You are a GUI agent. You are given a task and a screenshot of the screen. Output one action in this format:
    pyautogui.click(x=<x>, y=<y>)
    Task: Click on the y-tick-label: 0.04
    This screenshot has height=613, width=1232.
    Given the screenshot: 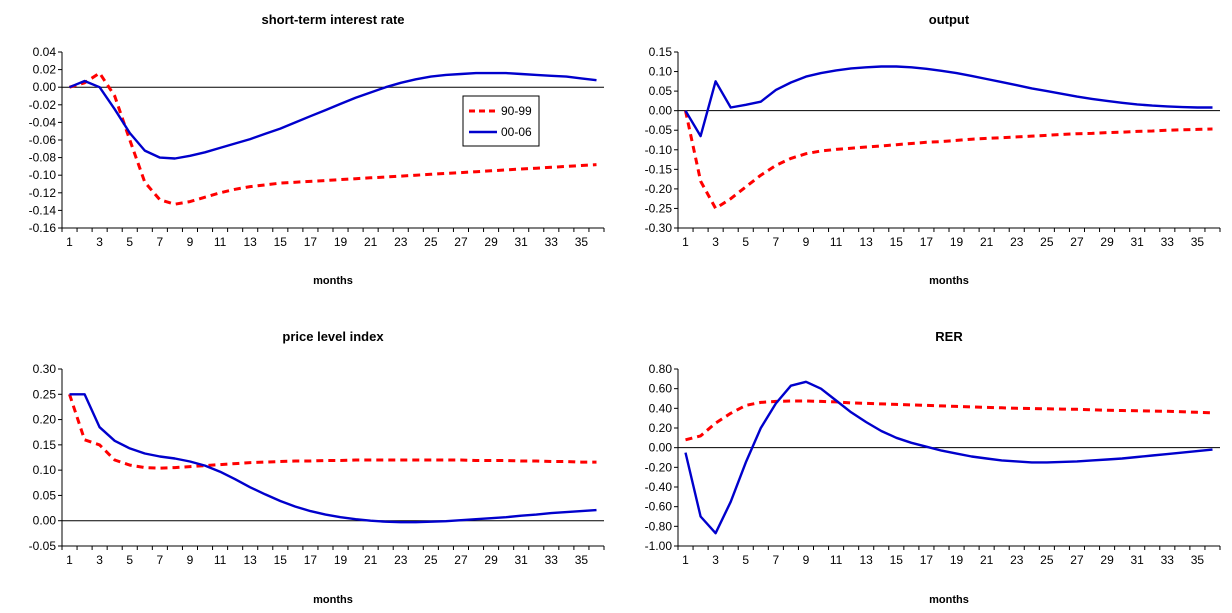 What is the action you would take?
    pyautogui.click(x=45, y=52)
    